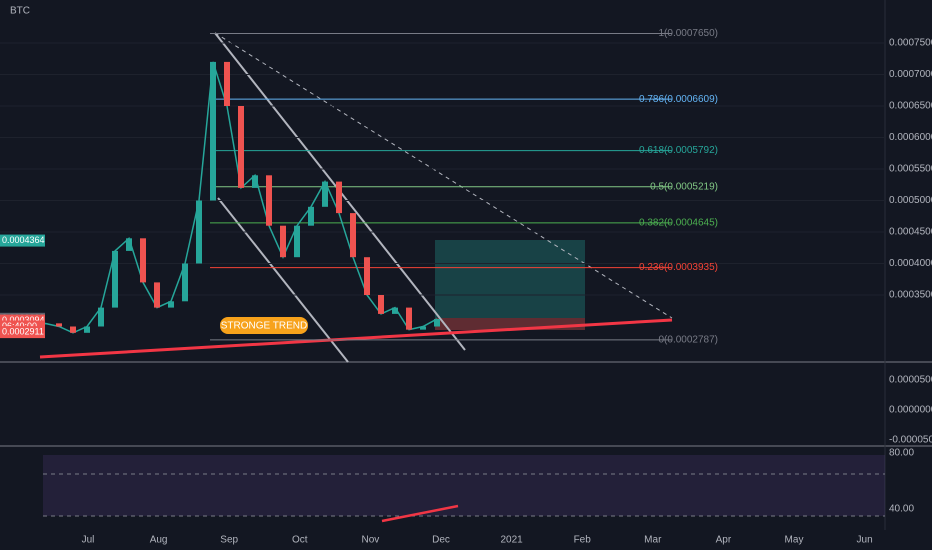 This screenshot has width=932, height=550. Describe the element at coordinates (901, 453) in the screenshot. I see `rsi-tick-label: 80.00` at that location.